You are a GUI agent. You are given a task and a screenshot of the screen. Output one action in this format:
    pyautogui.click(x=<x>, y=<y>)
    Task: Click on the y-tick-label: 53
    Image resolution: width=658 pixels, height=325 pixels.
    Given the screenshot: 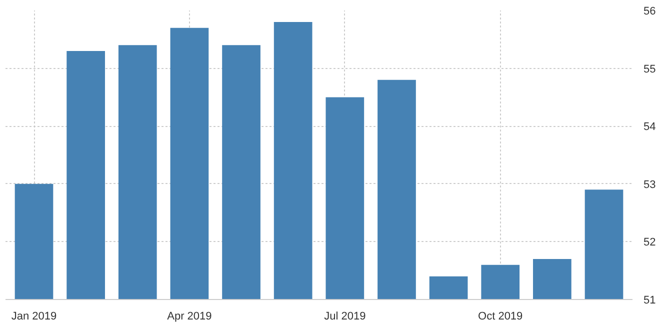 What is the action you would take?
    pyautogui.click(x=650, y=184)
    